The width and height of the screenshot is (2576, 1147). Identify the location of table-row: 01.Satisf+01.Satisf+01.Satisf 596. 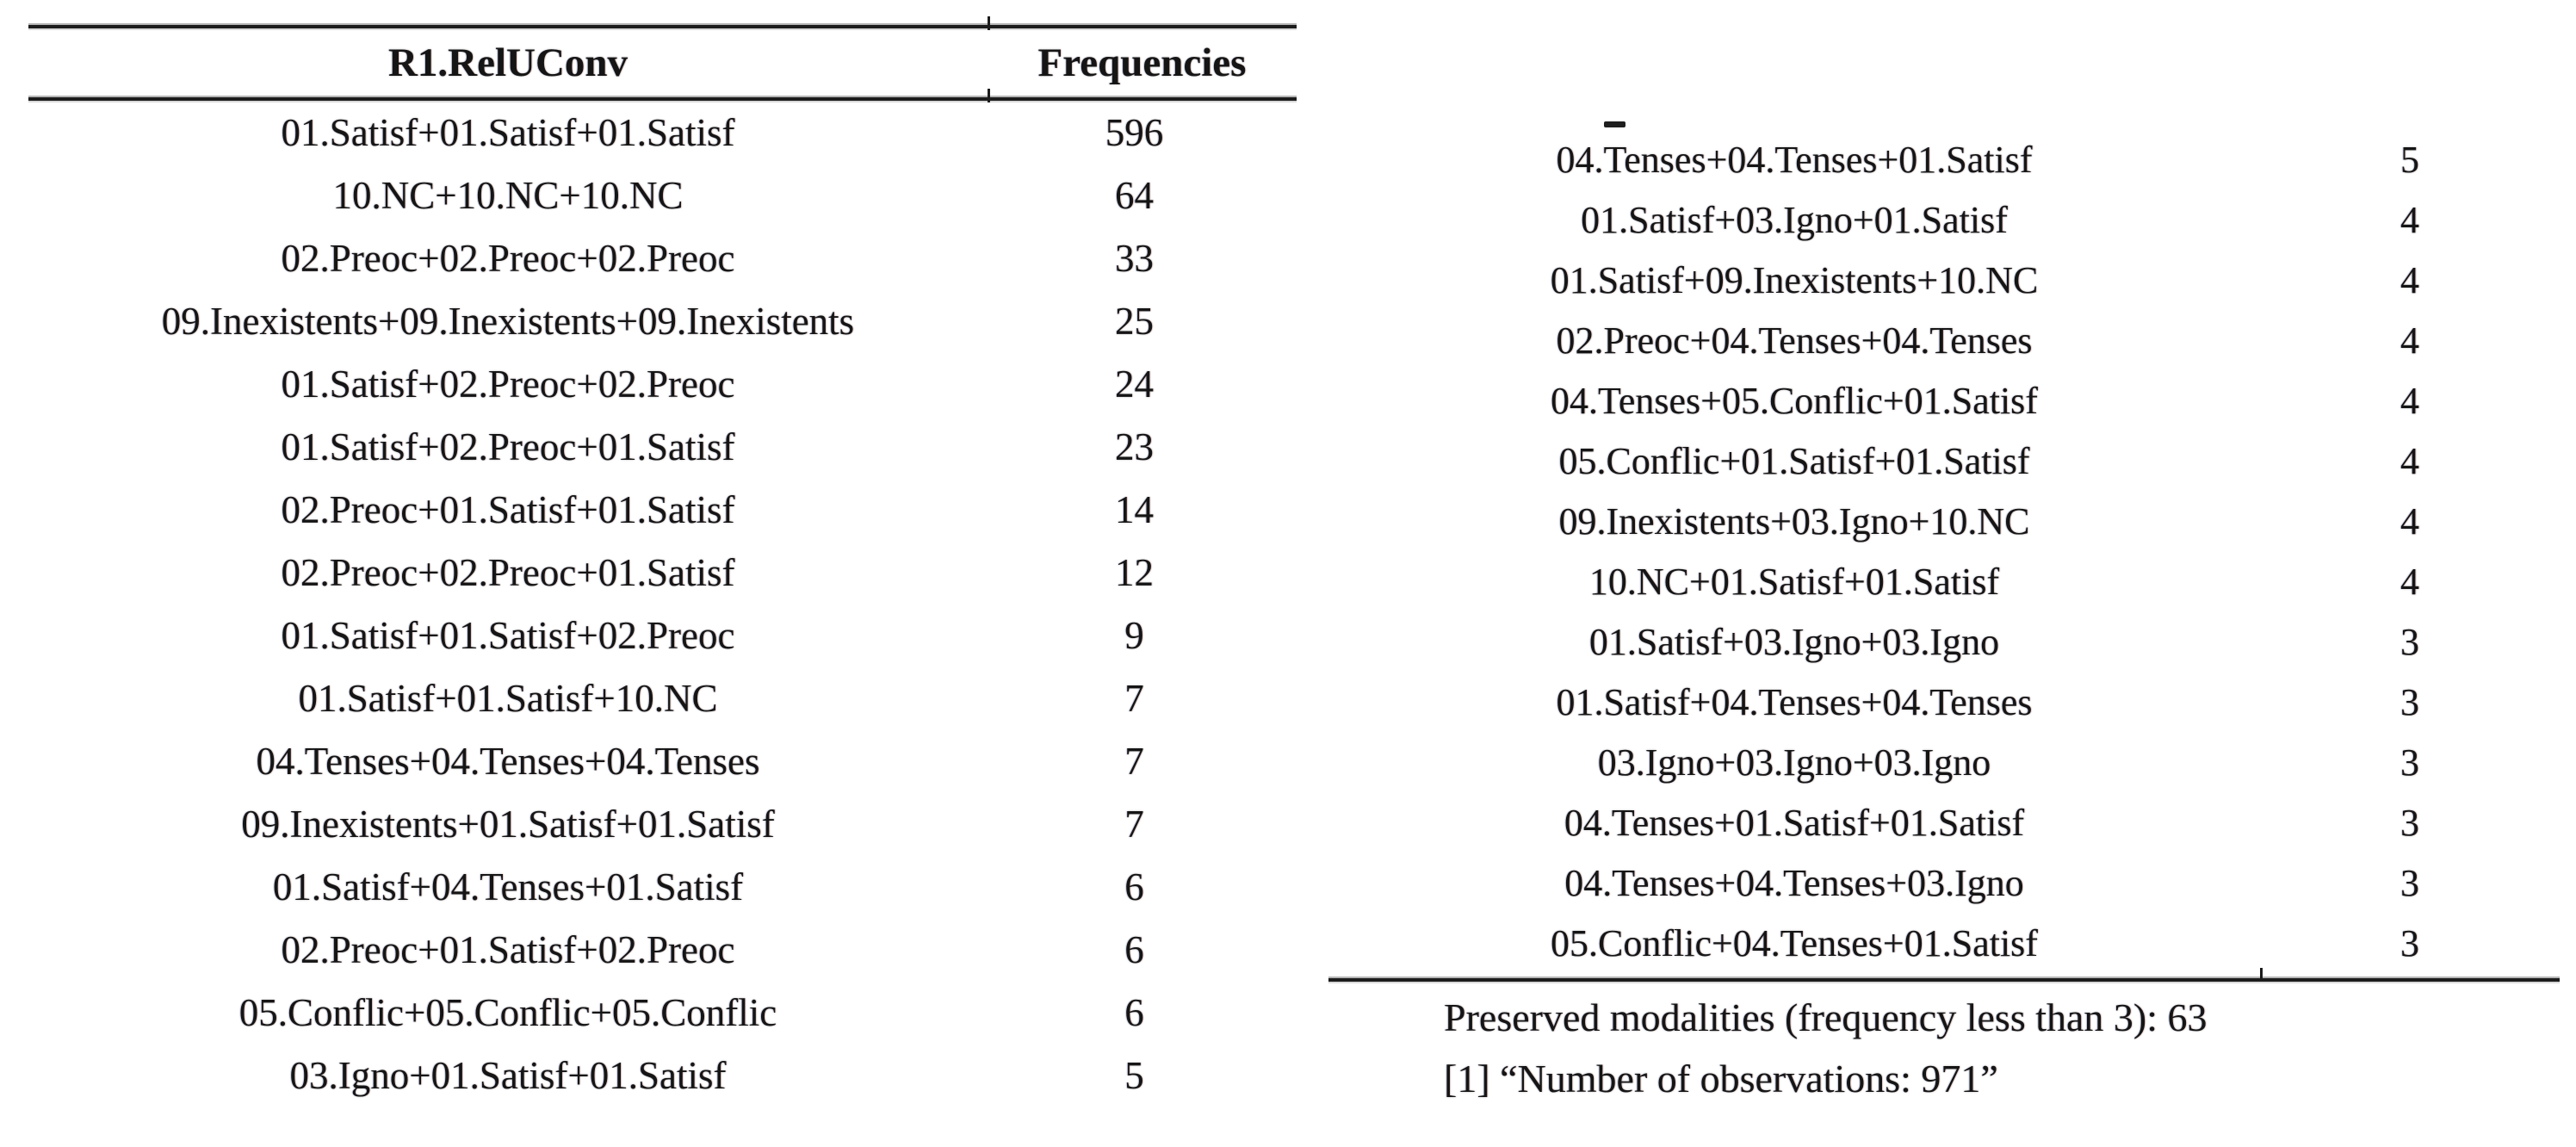
(663, 132).